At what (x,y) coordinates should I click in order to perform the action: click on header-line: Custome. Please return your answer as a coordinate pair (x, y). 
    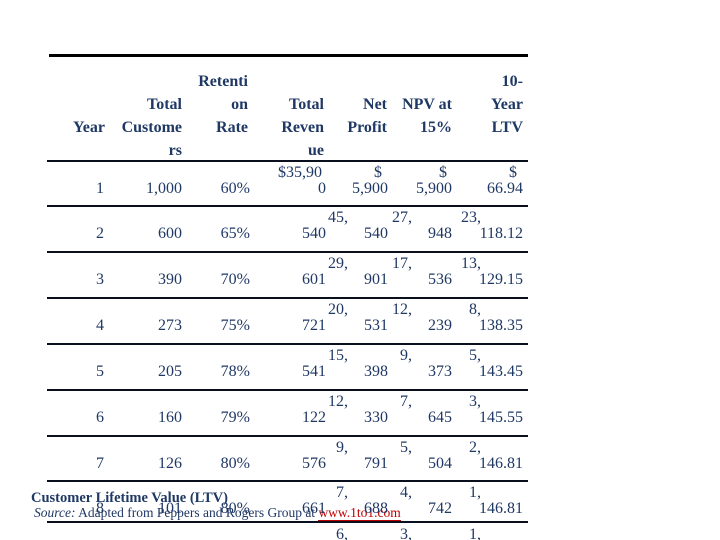
    Looking at the image, I should click on (151, 127).